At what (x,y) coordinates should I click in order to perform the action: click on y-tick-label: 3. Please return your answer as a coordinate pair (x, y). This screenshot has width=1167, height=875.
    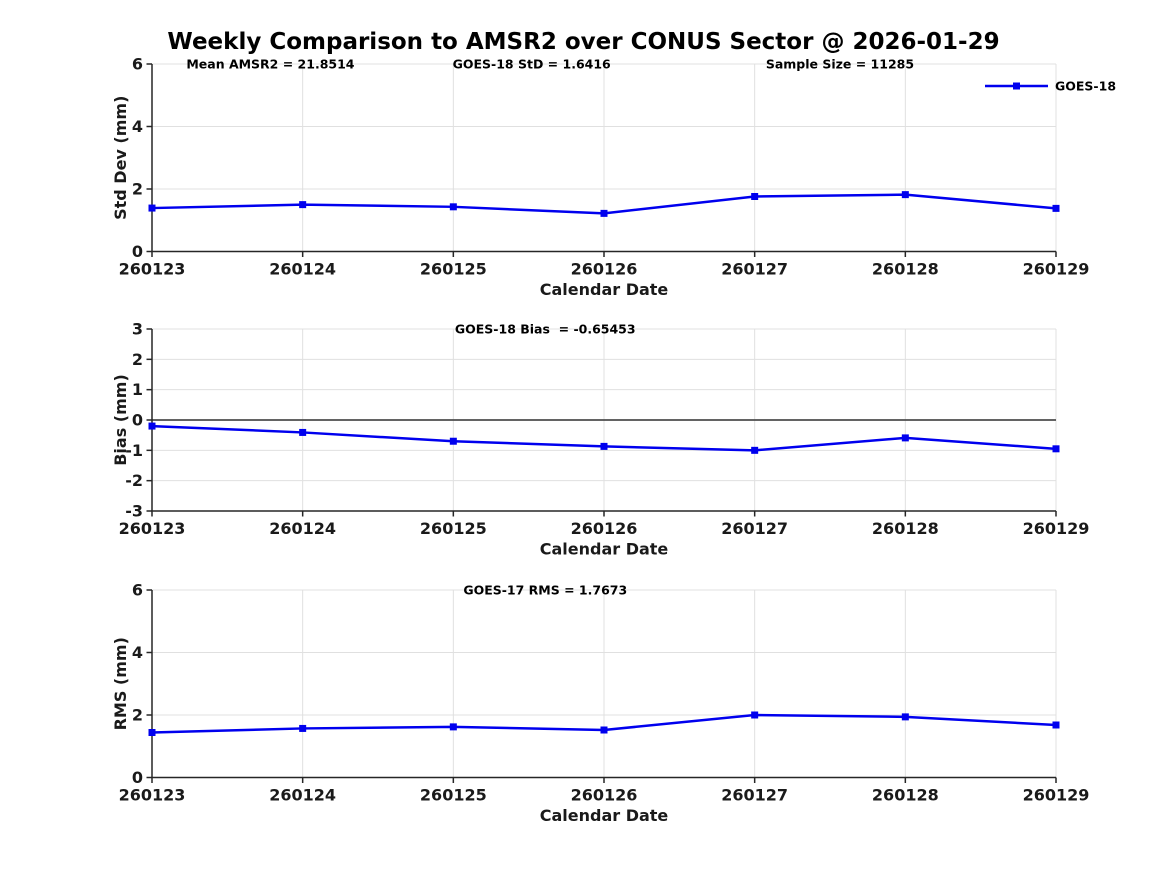
    Looking at the image, I should click on (137, 329).